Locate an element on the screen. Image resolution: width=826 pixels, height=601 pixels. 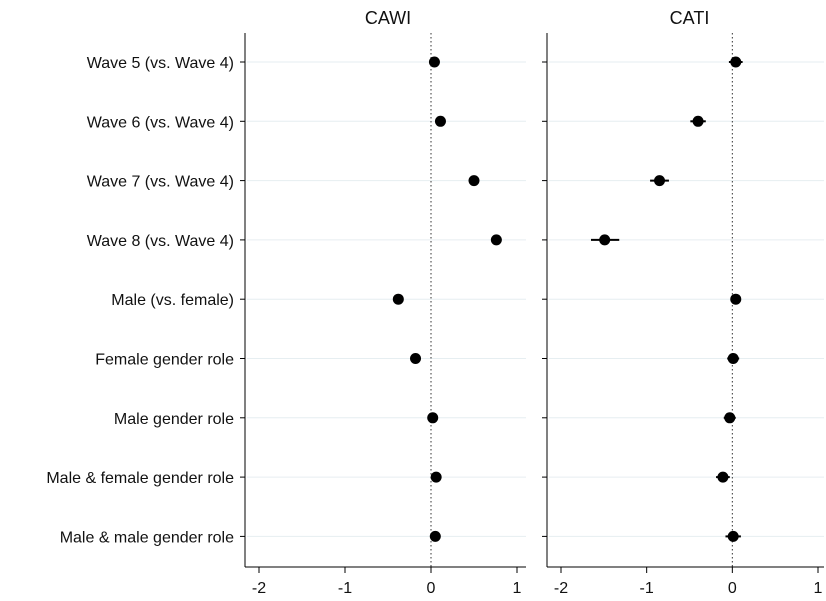
row-label: Male & female gender role is located at coordinates (140, 478).